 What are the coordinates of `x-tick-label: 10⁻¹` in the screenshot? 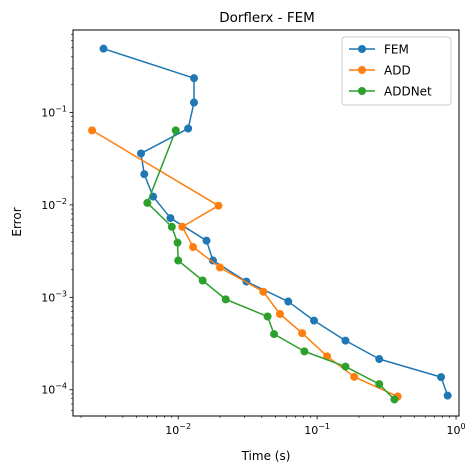 It's located at (317, 429).